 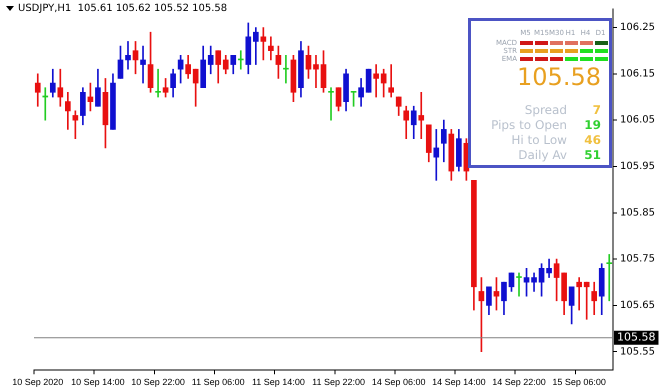 What do you see at coordinates (545, 110) in the screenshot?
I see `annotation: Spread` at bounding box center [545, 110].